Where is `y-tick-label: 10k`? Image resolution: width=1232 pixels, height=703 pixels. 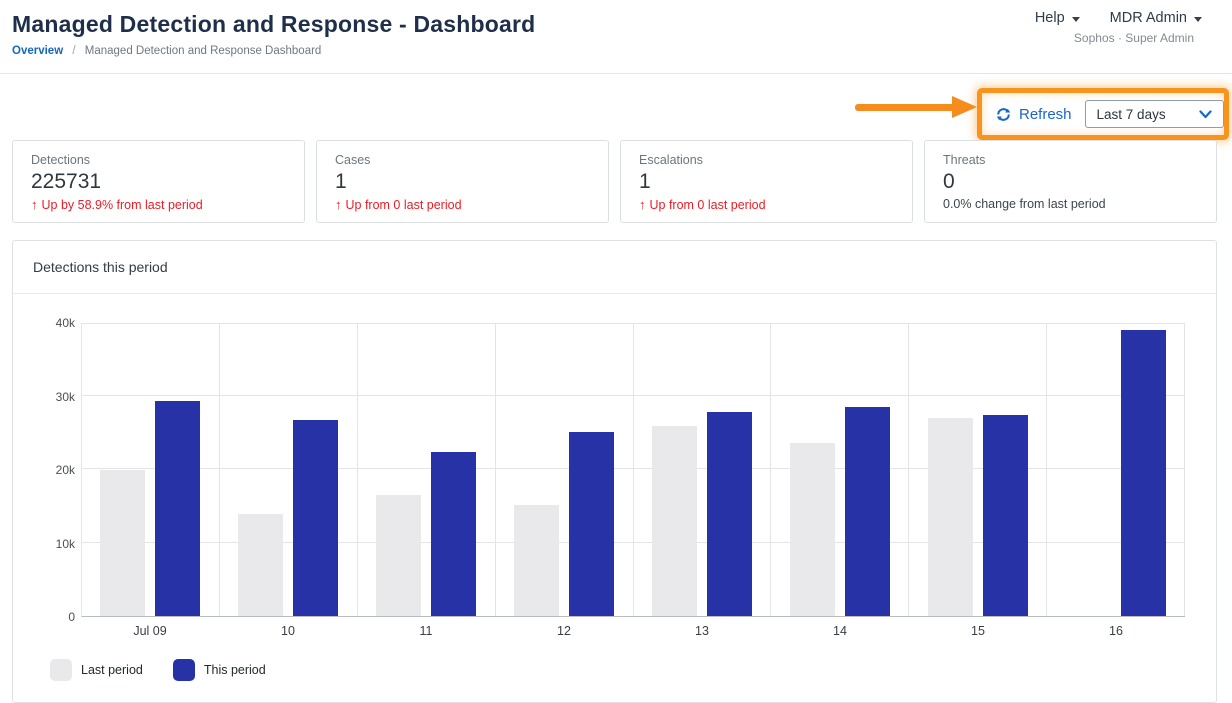
y-tick-label: 10k is located at coordinates (65, 543).